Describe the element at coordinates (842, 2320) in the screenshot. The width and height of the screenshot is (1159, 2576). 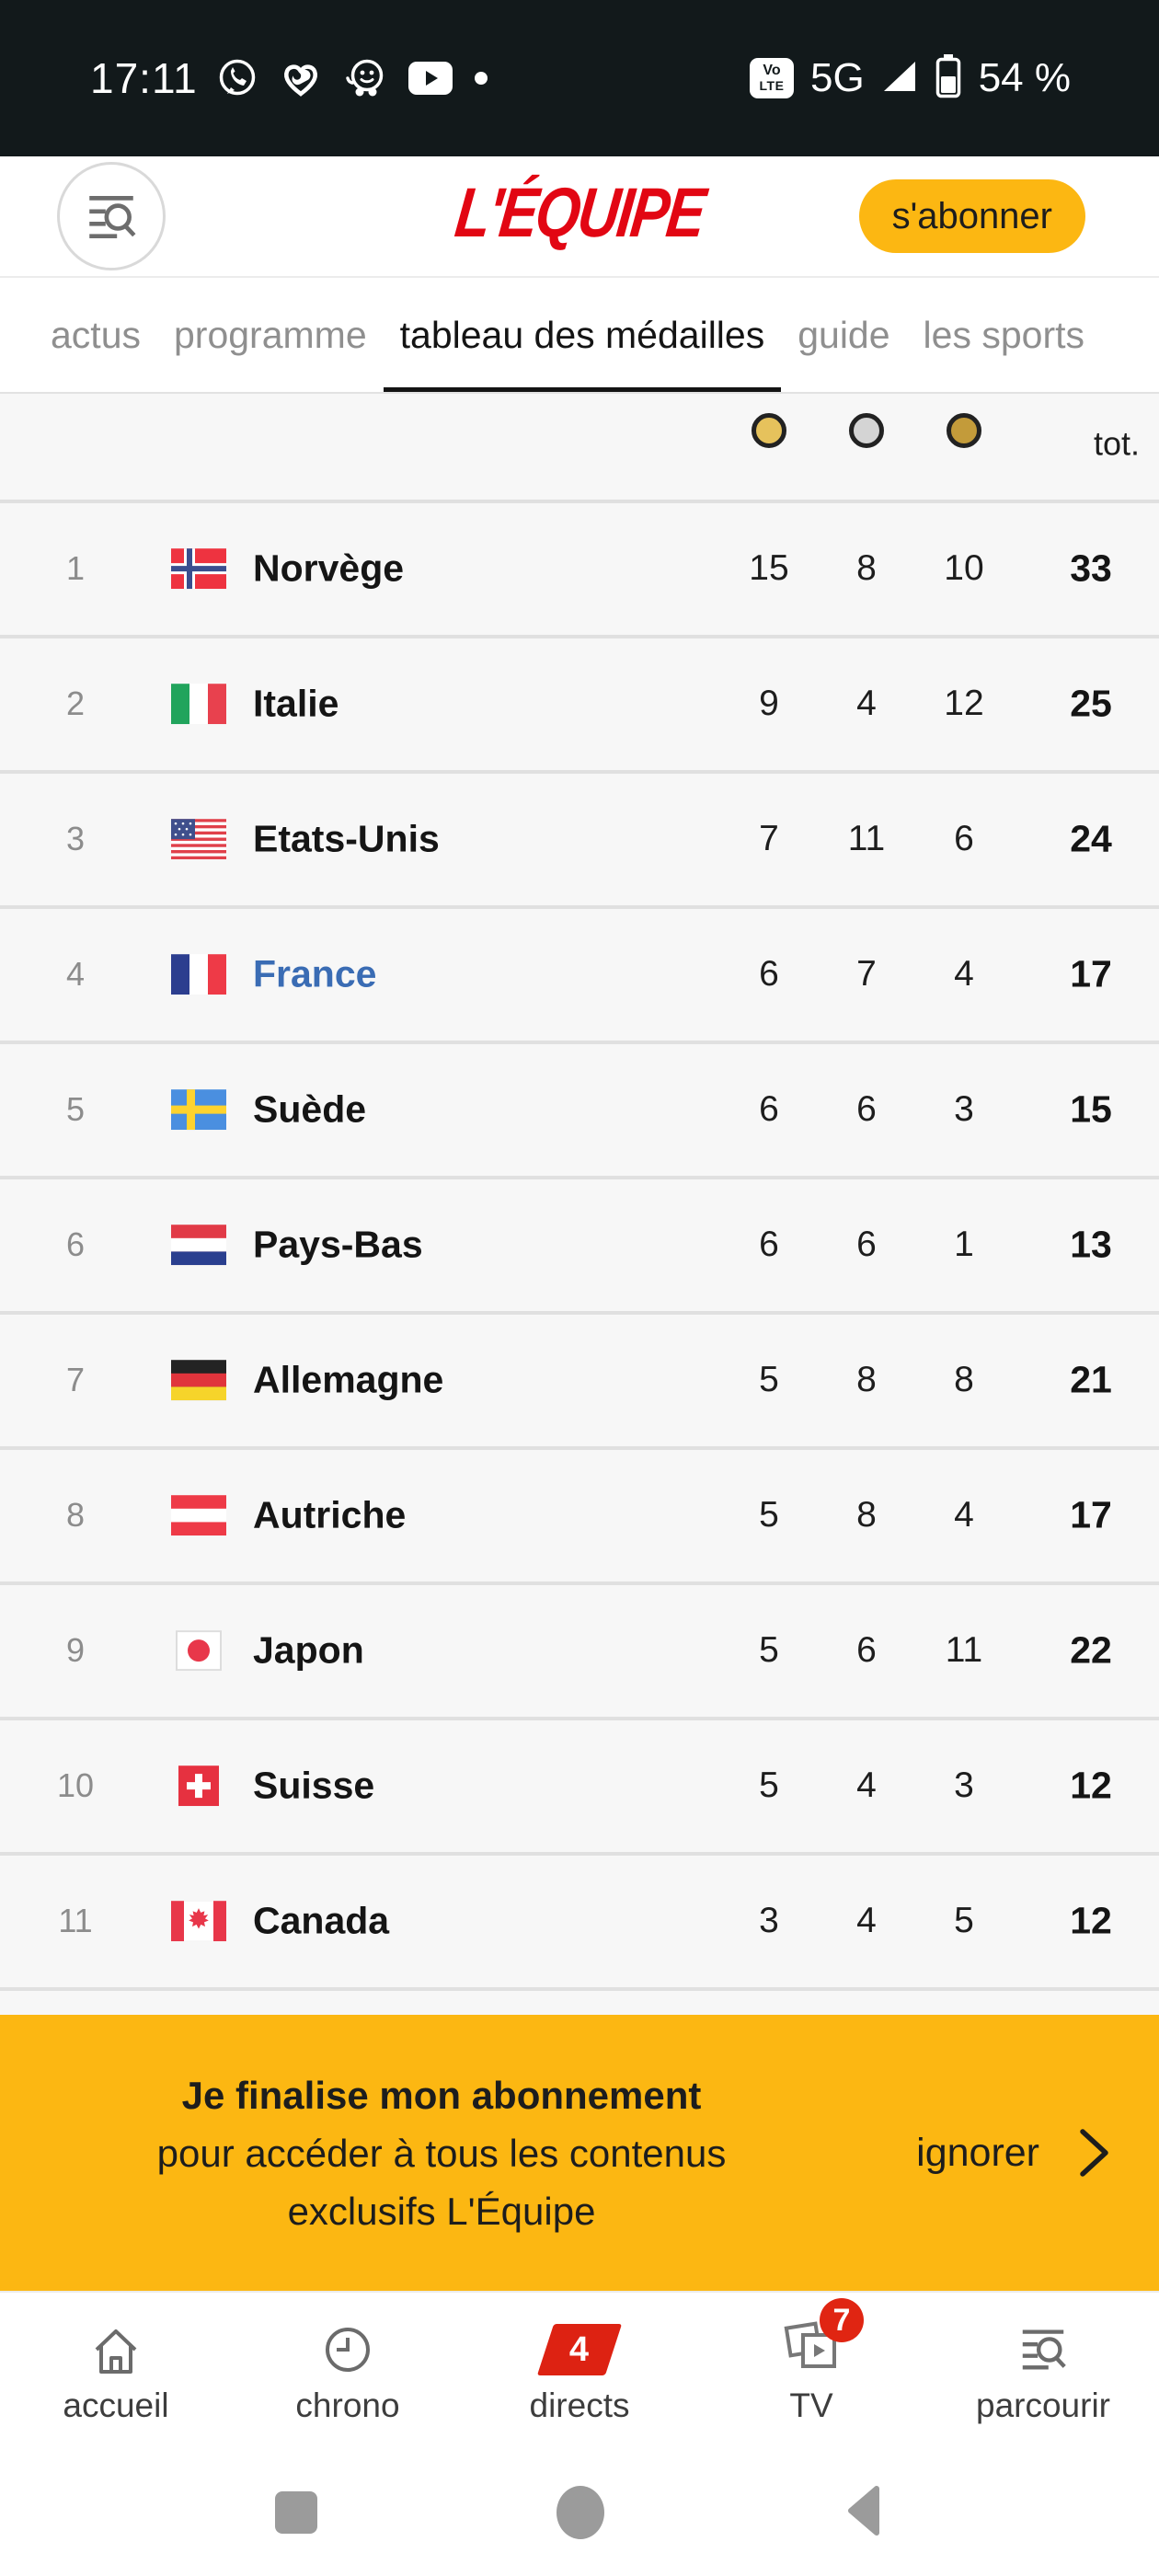
I see `tv-badge: 7` at that location.